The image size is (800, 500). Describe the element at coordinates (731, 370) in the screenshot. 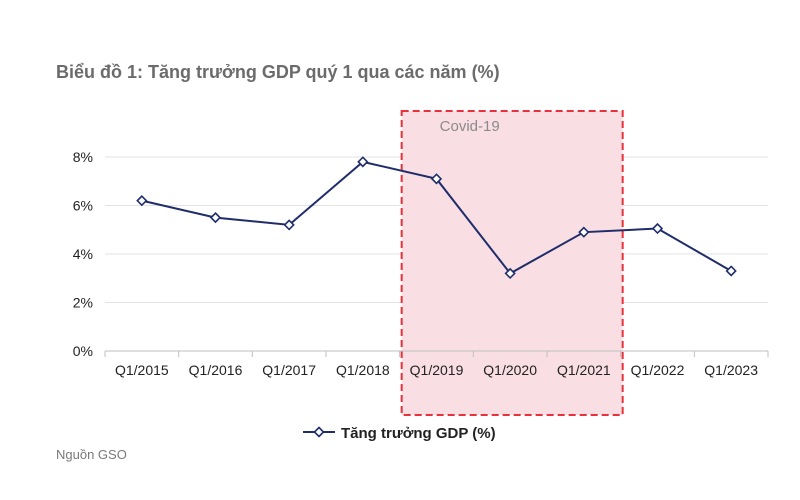

I see `x-tick-label: Q1/2023` at that location.